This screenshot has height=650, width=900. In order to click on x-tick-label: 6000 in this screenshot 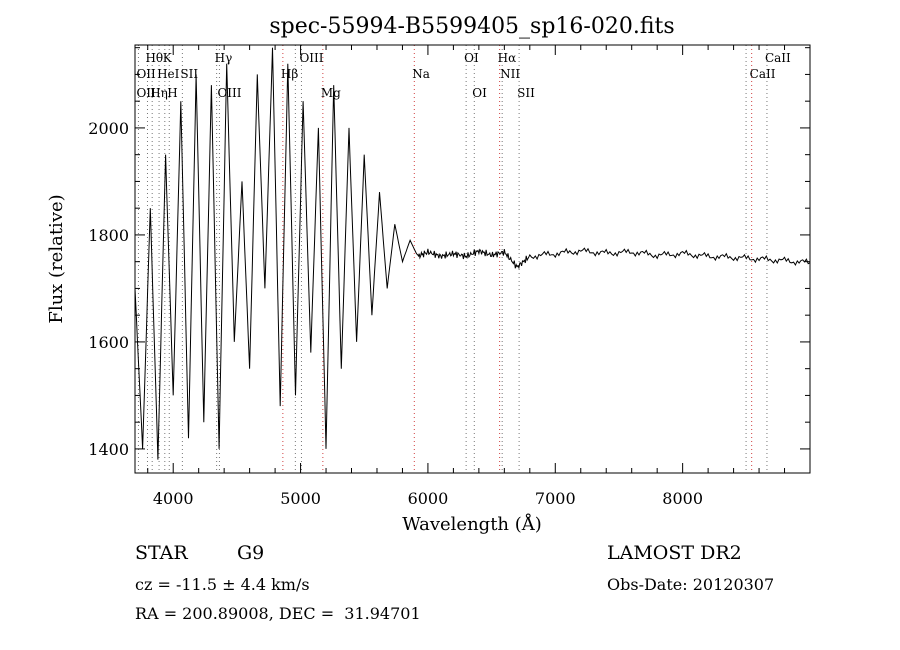, I will do `click(428, 498)`.